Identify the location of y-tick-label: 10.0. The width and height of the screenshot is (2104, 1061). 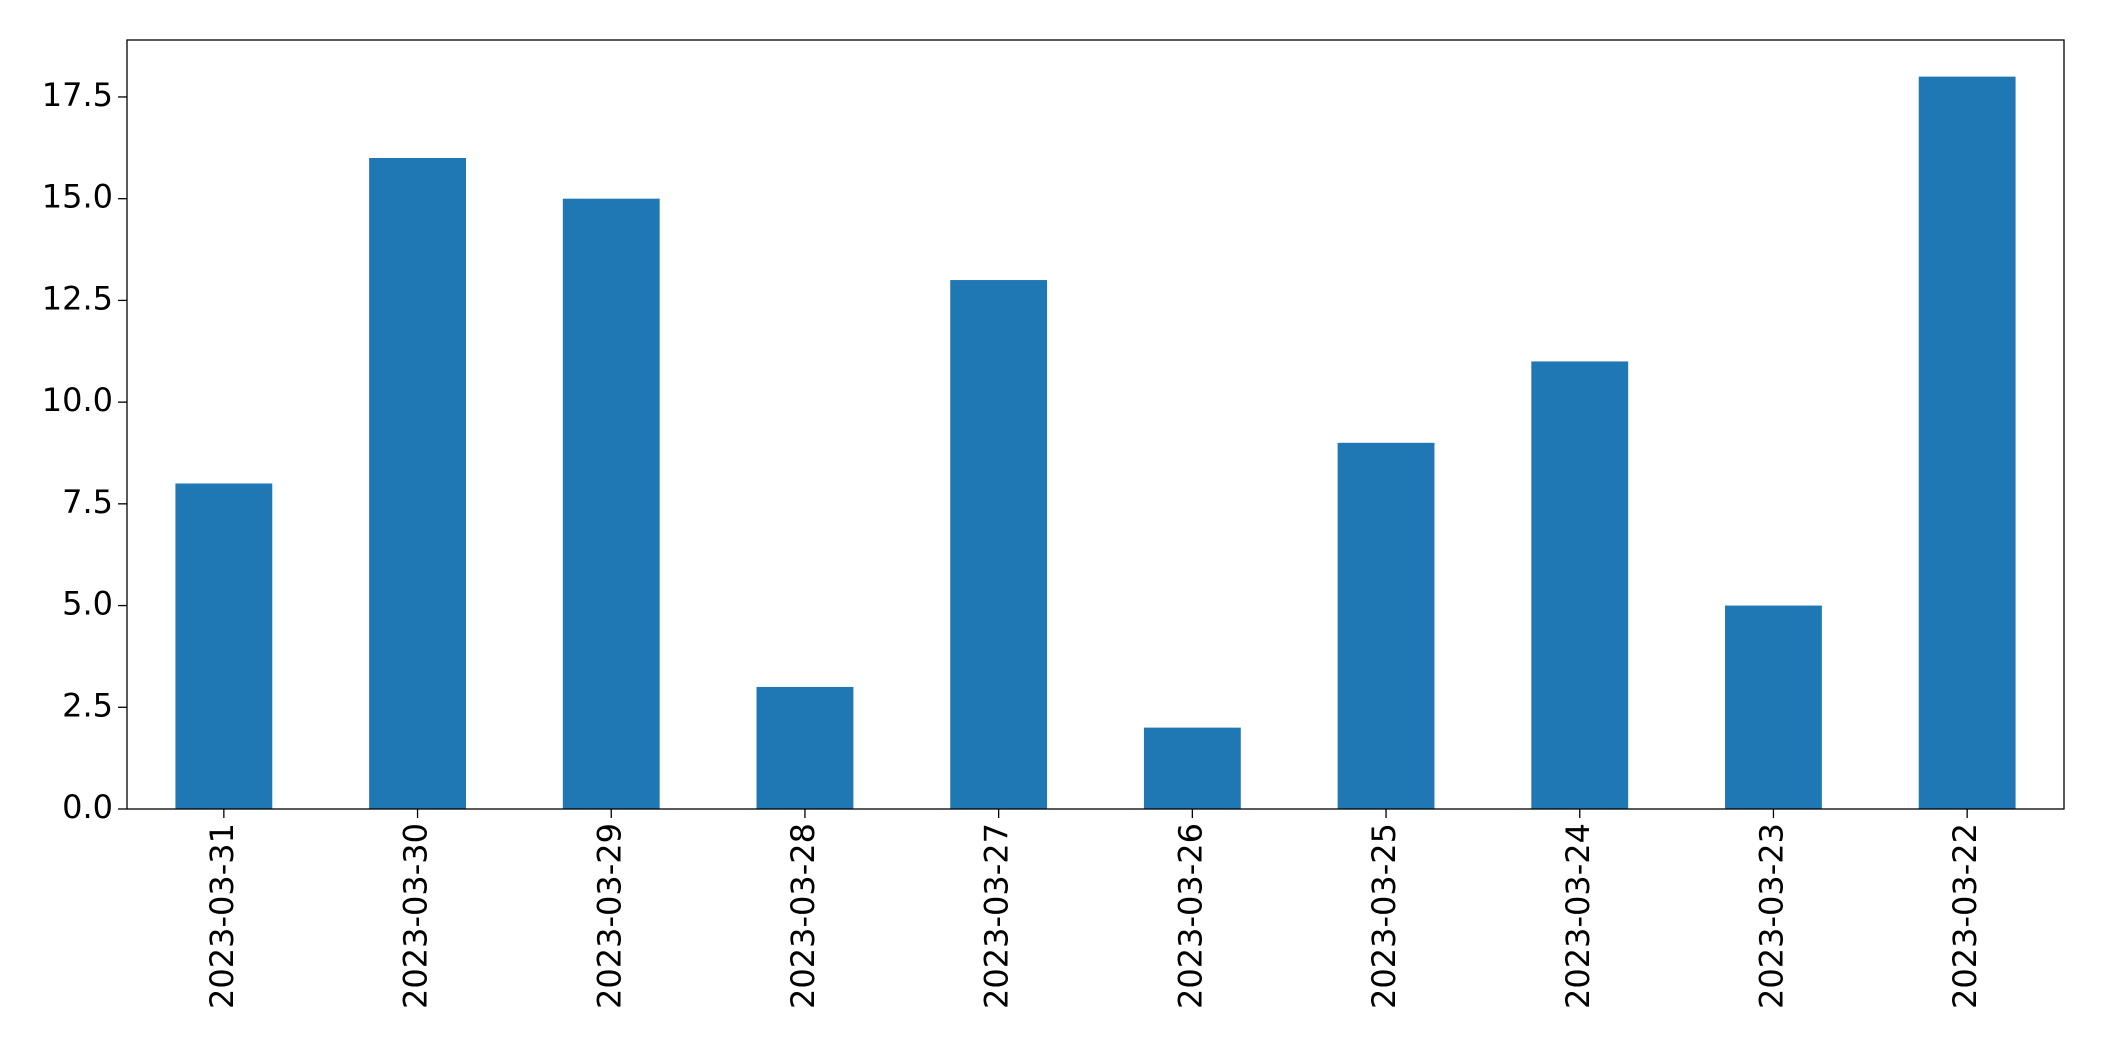
(77, 400).